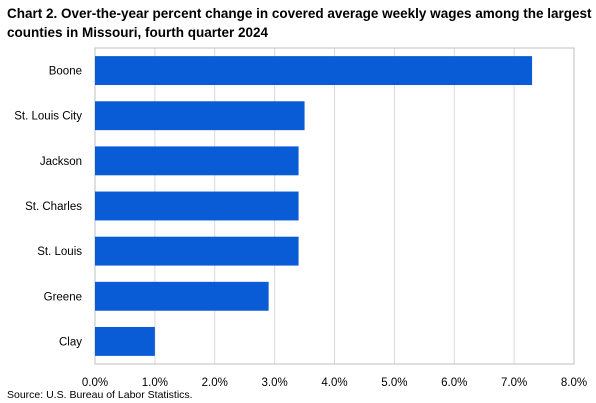  I want to click on x-tick-label: 1.0%, so click(155, 383).